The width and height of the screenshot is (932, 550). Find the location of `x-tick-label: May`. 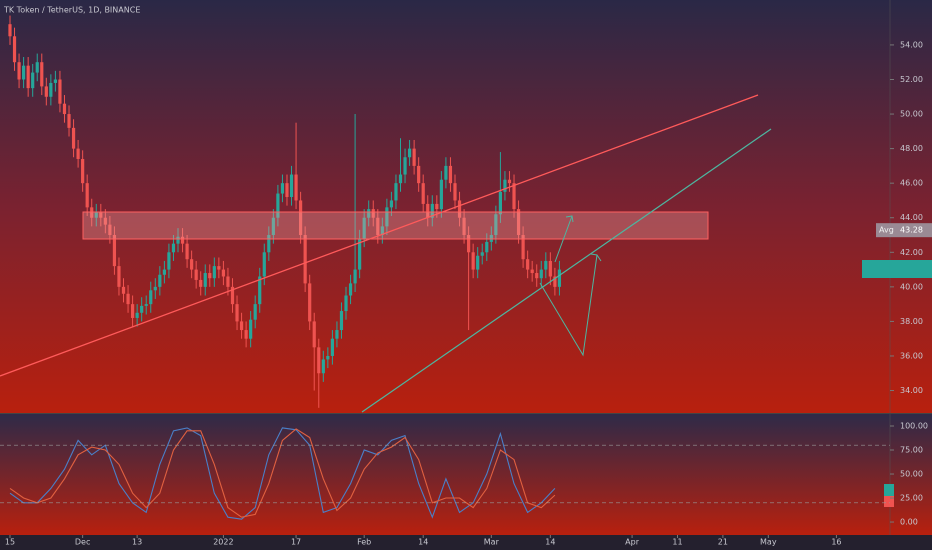

x-tick-label: May is located at coordinates (768, 542).